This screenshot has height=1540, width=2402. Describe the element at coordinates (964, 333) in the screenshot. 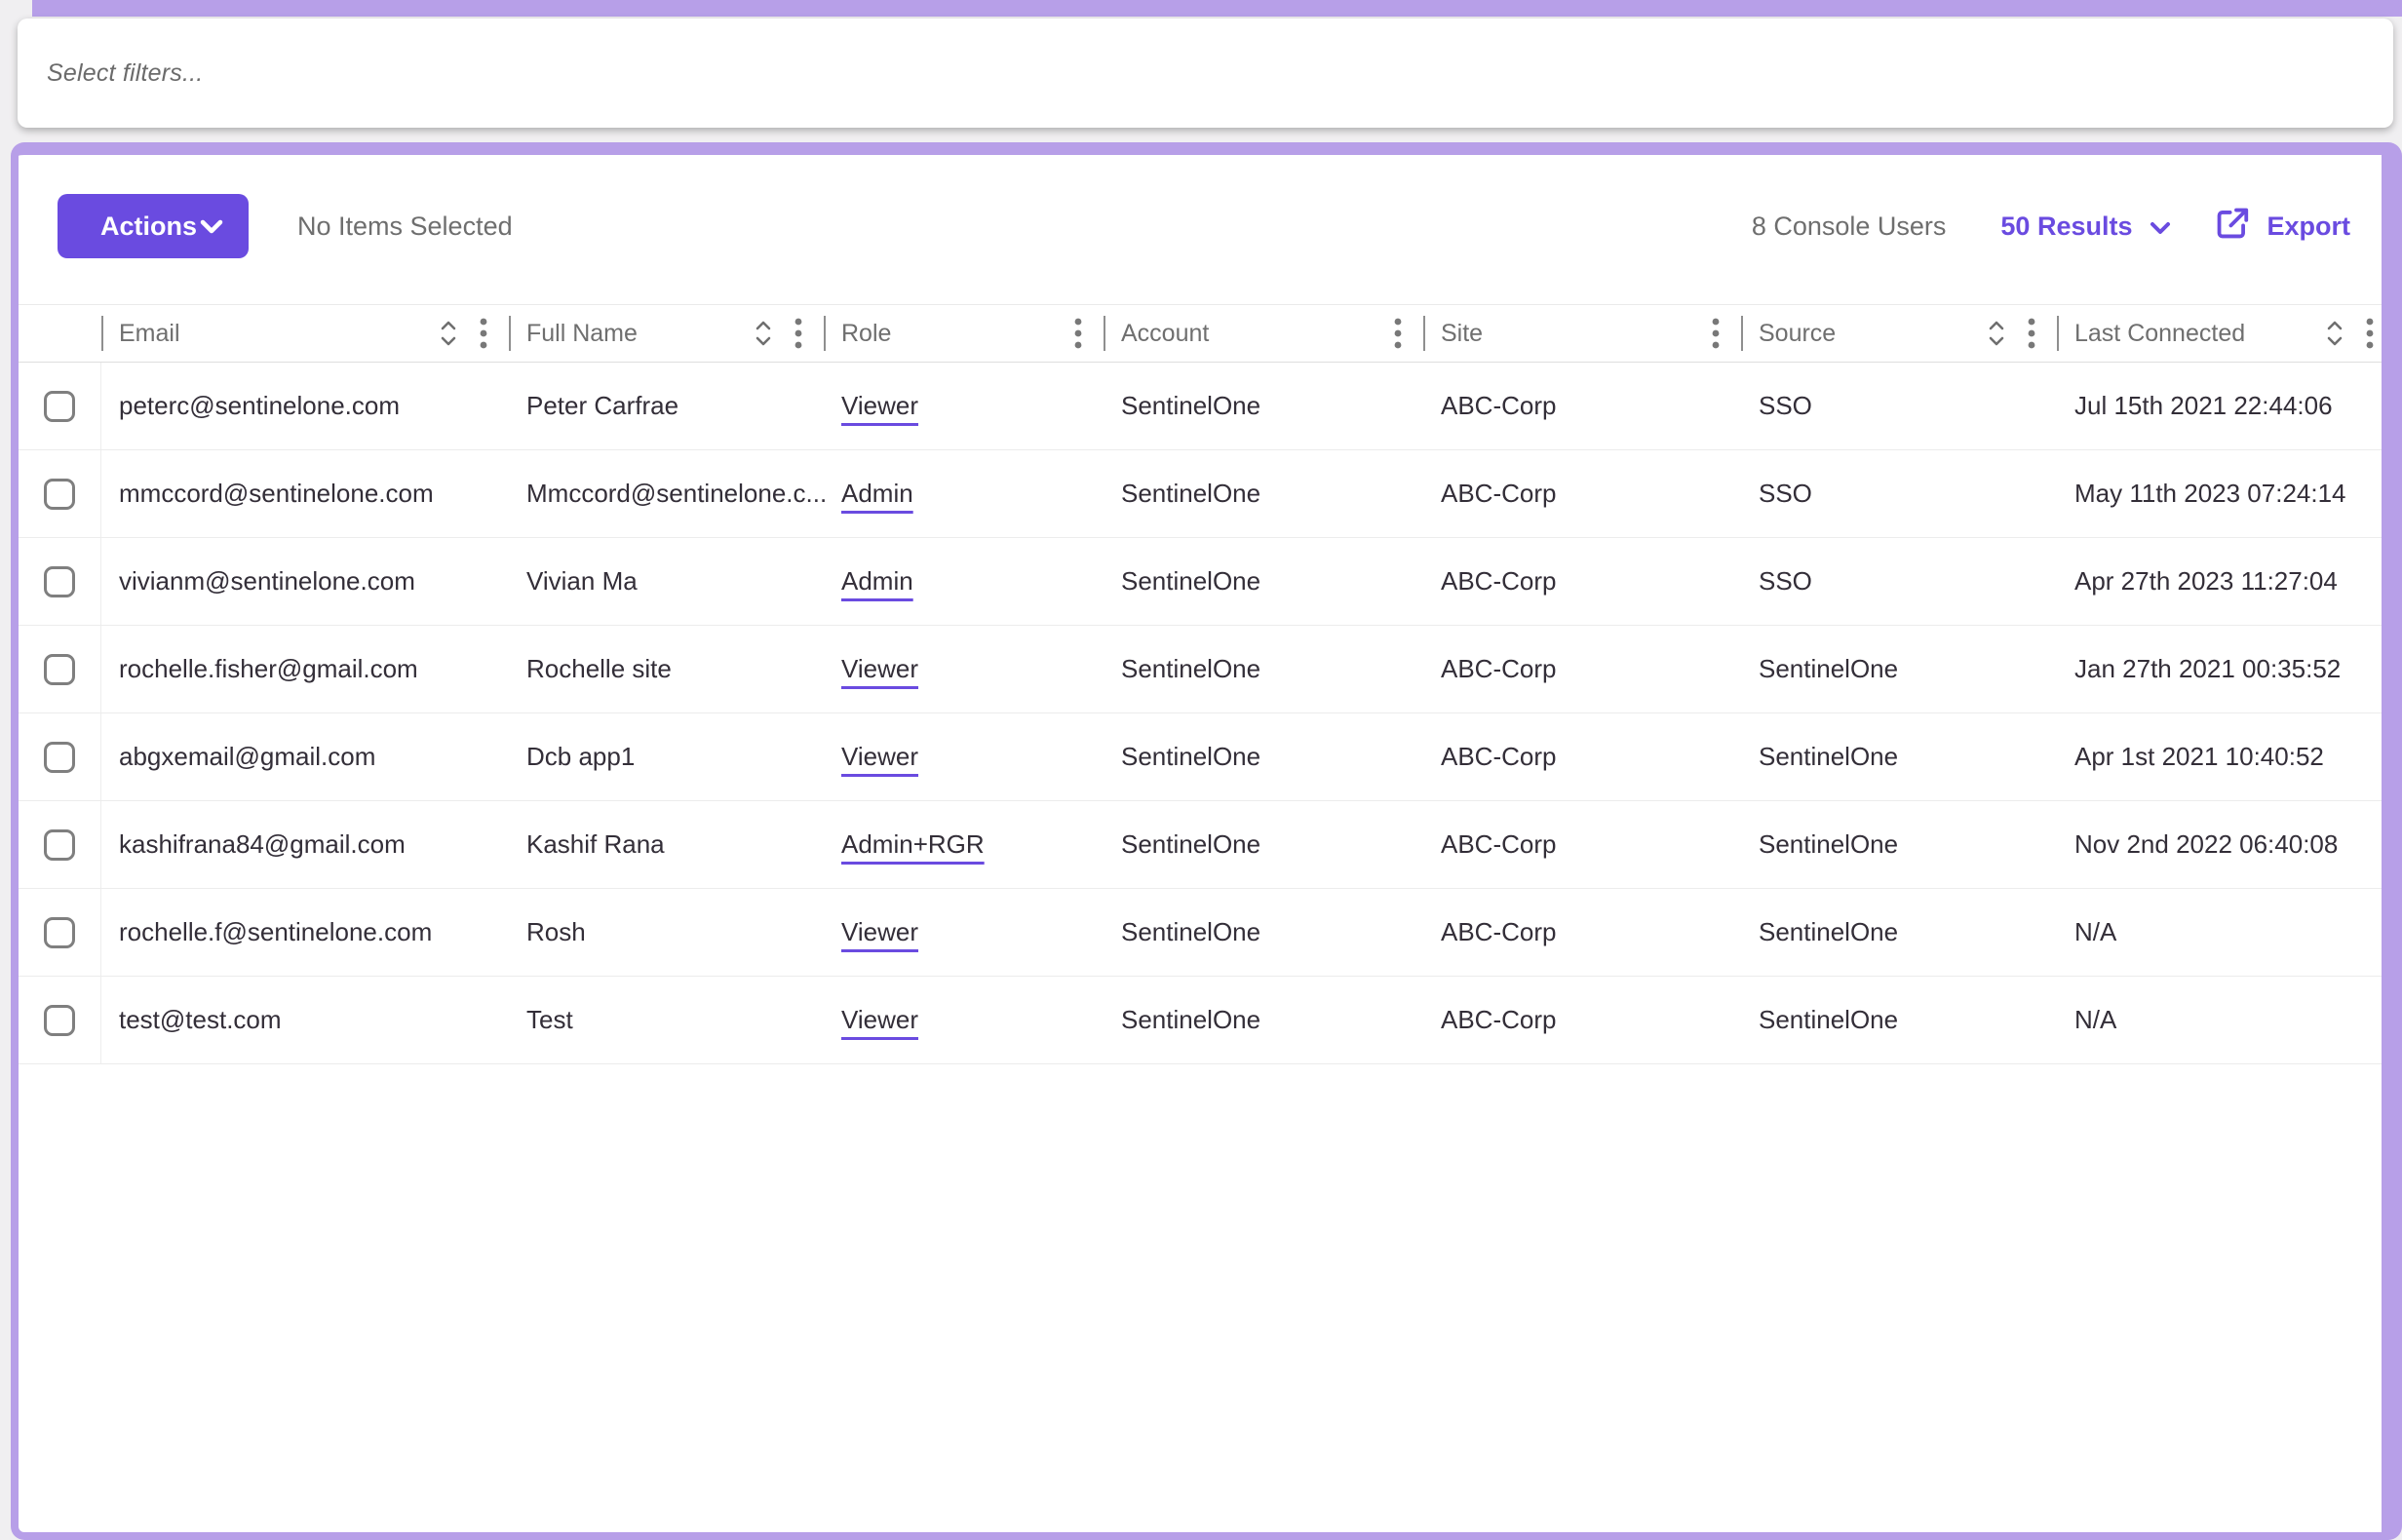

I see `header-role: Role` at that location.